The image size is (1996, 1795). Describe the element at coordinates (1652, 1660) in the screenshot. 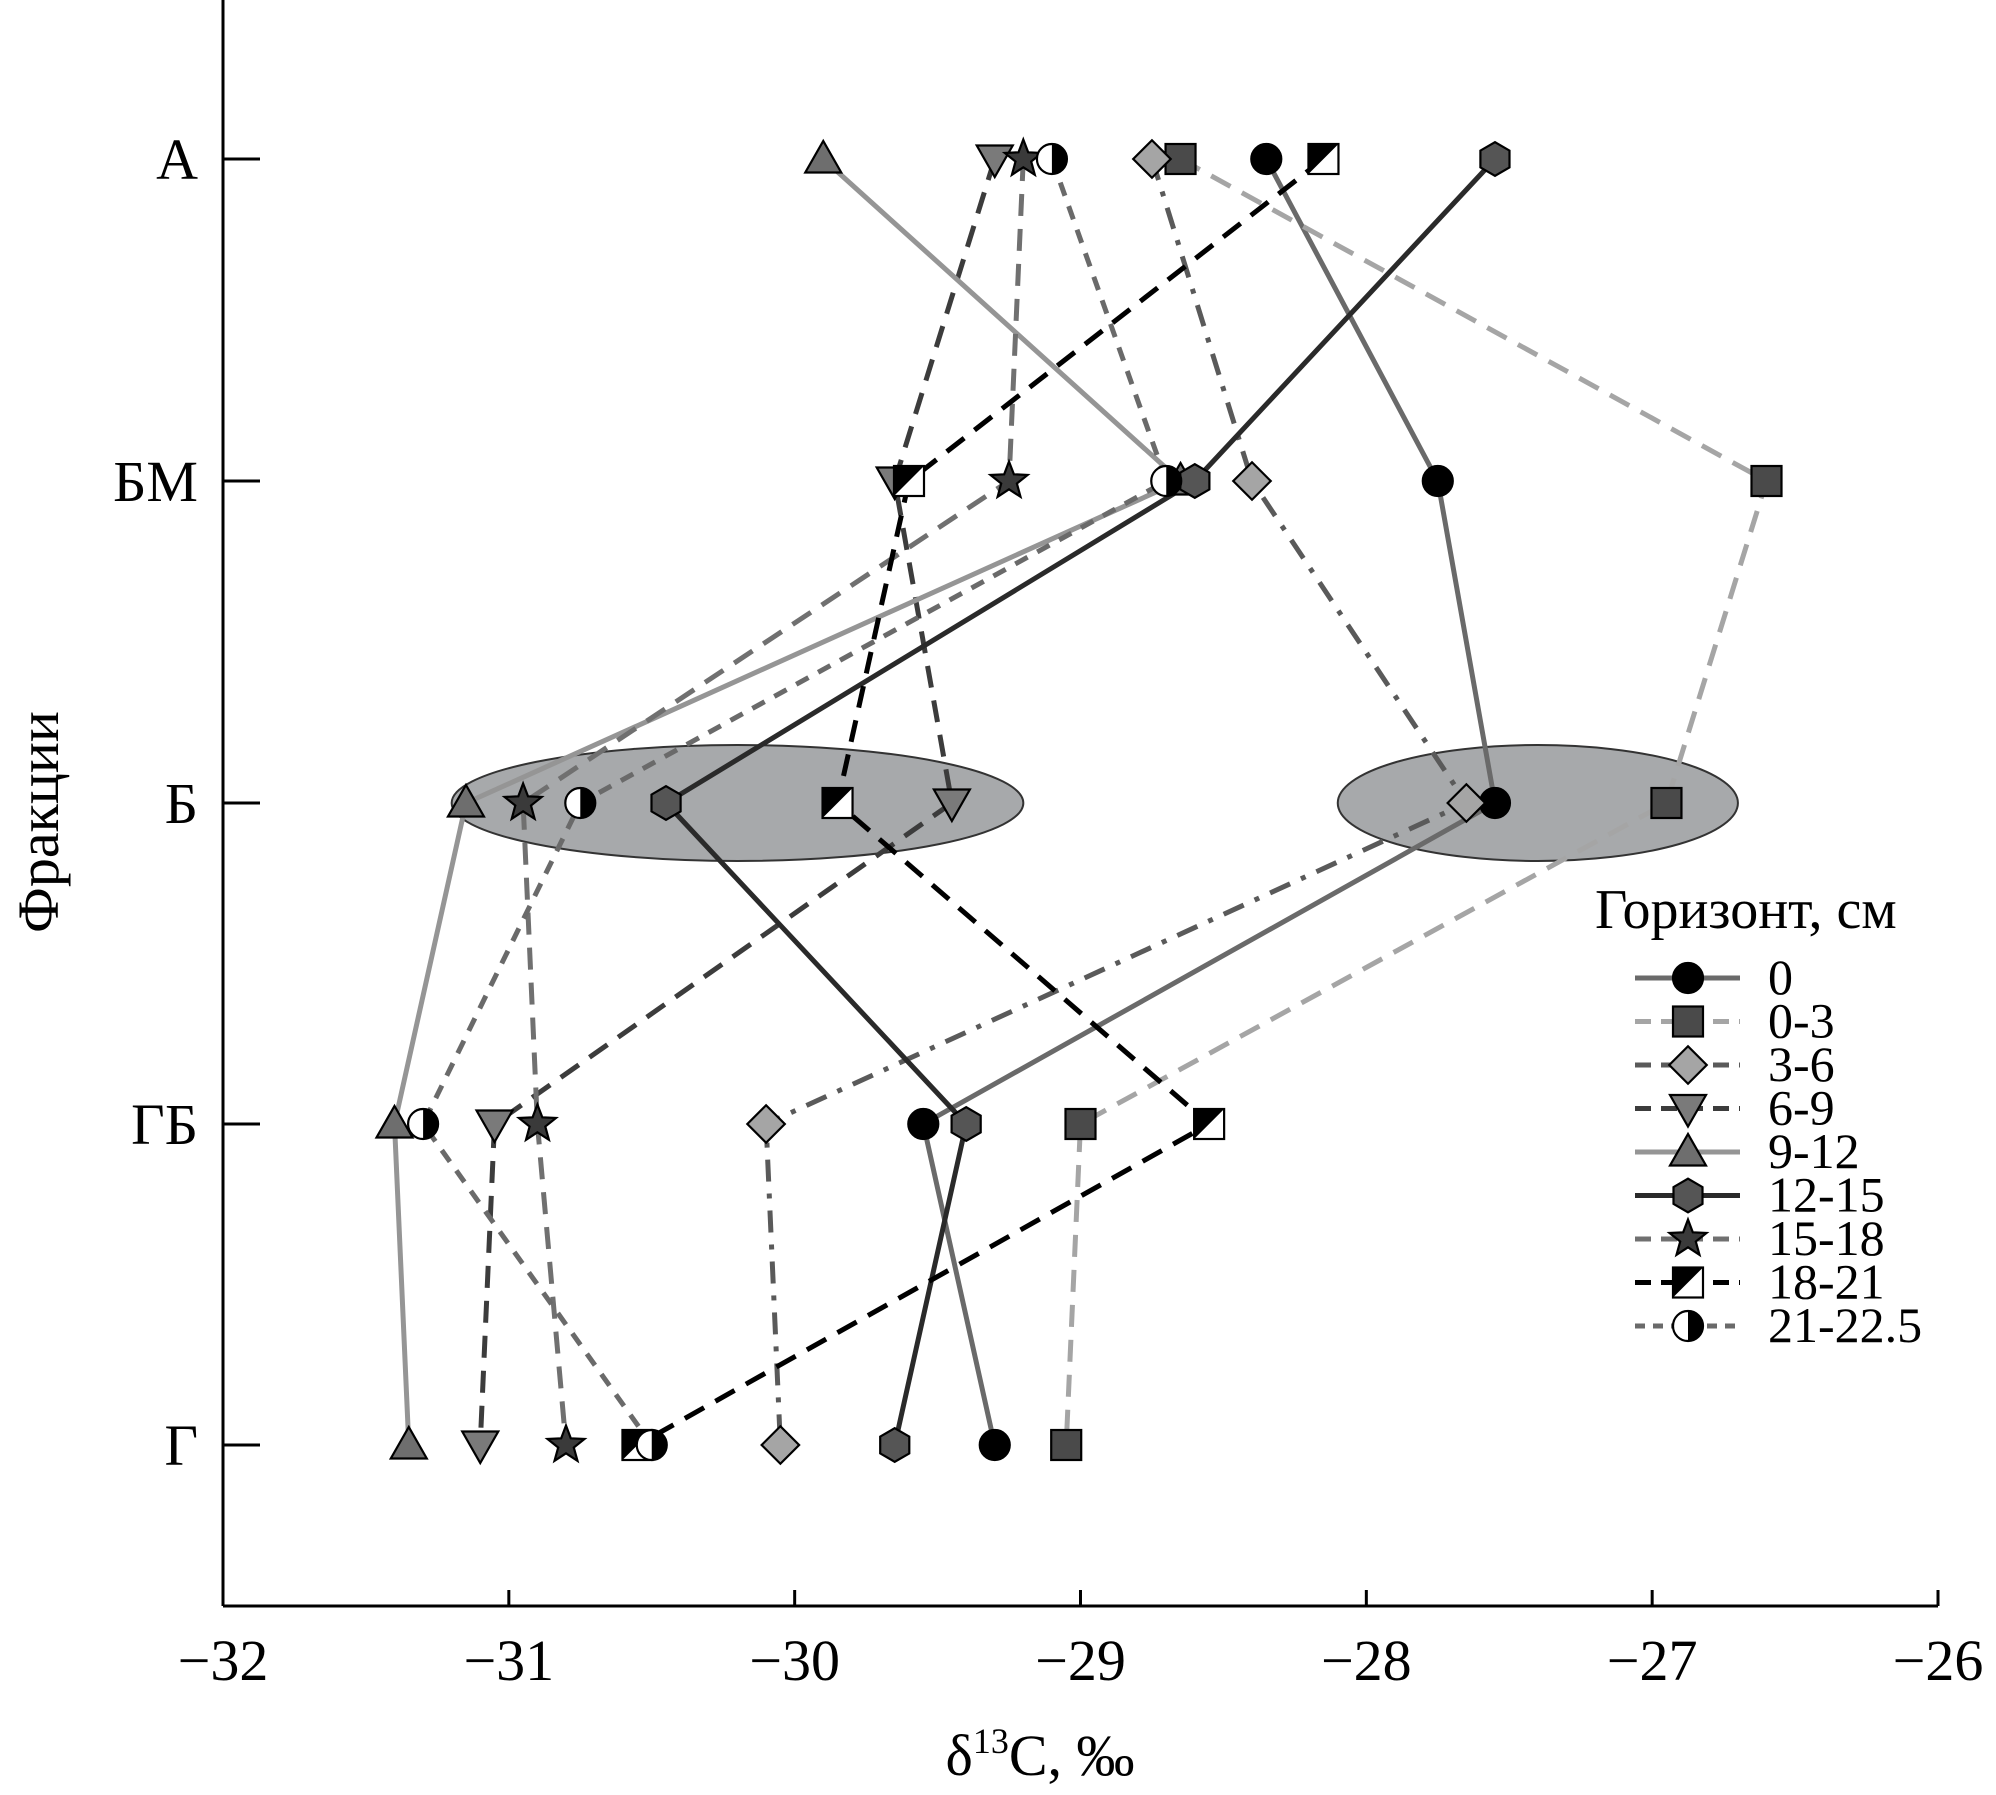

I see `x-tick-label: −27` at that location.